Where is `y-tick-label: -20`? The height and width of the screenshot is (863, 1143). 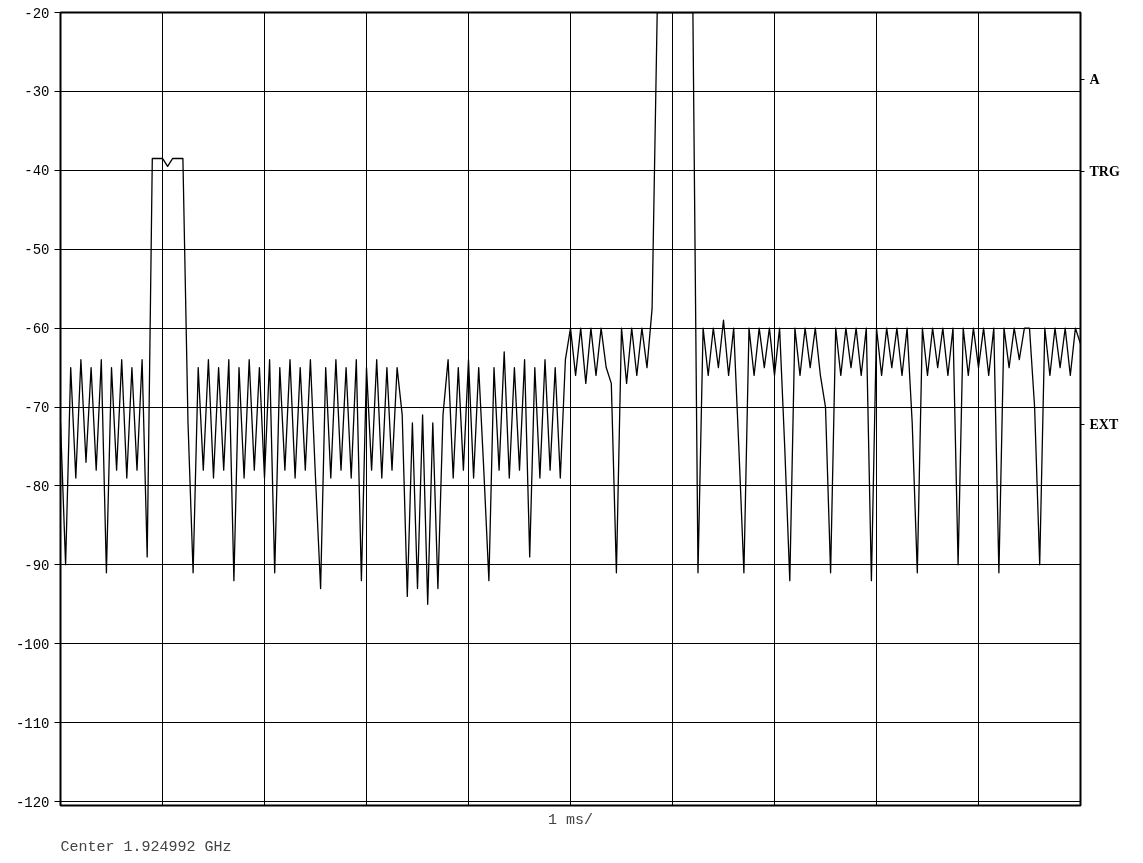 y-tick-label: -20 is located at coordinates (37, 13).